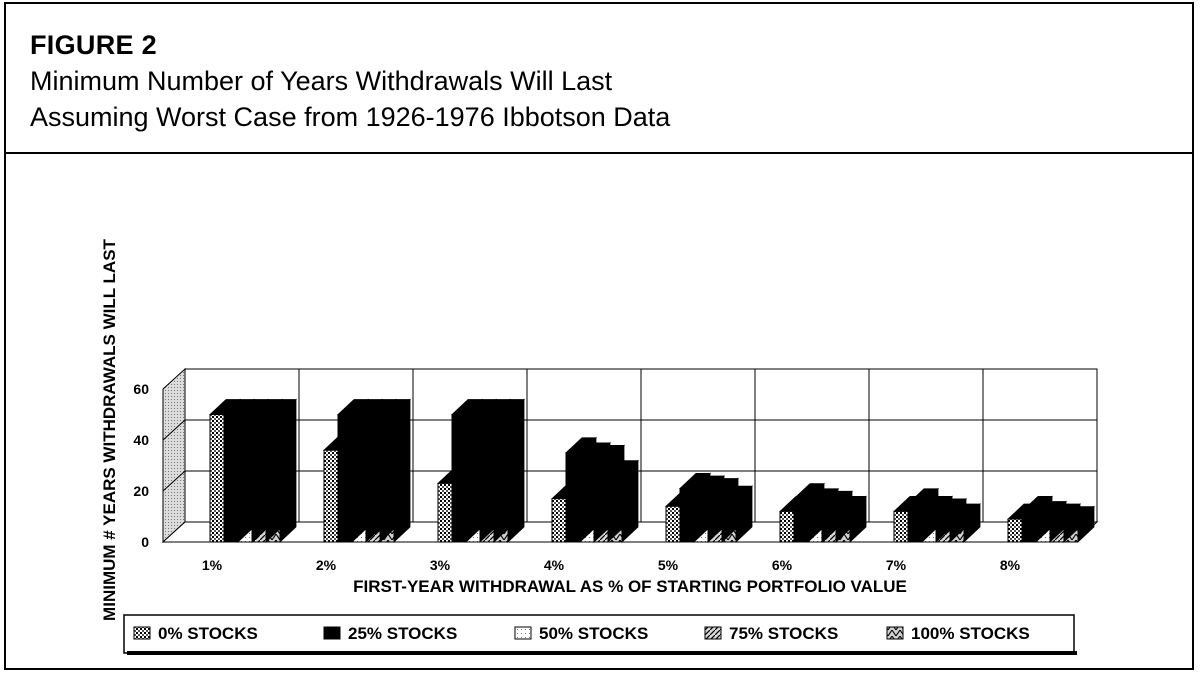 This screenshot has height=675, width=1200. Describe the element at coordinates (212, 565) in the screenshot. I see `x-tick-label: 1%` at that location.